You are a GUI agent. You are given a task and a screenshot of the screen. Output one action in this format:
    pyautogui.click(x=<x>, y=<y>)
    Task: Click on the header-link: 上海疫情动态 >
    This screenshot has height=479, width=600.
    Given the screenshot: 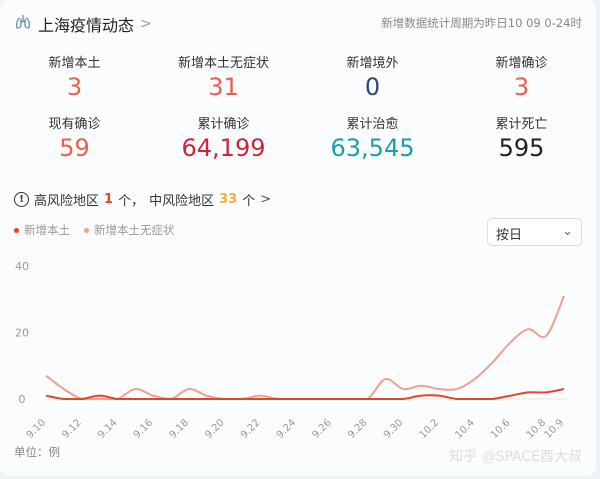 What is the action you would take?
    pyautogui.click(x=83, y=24)
    